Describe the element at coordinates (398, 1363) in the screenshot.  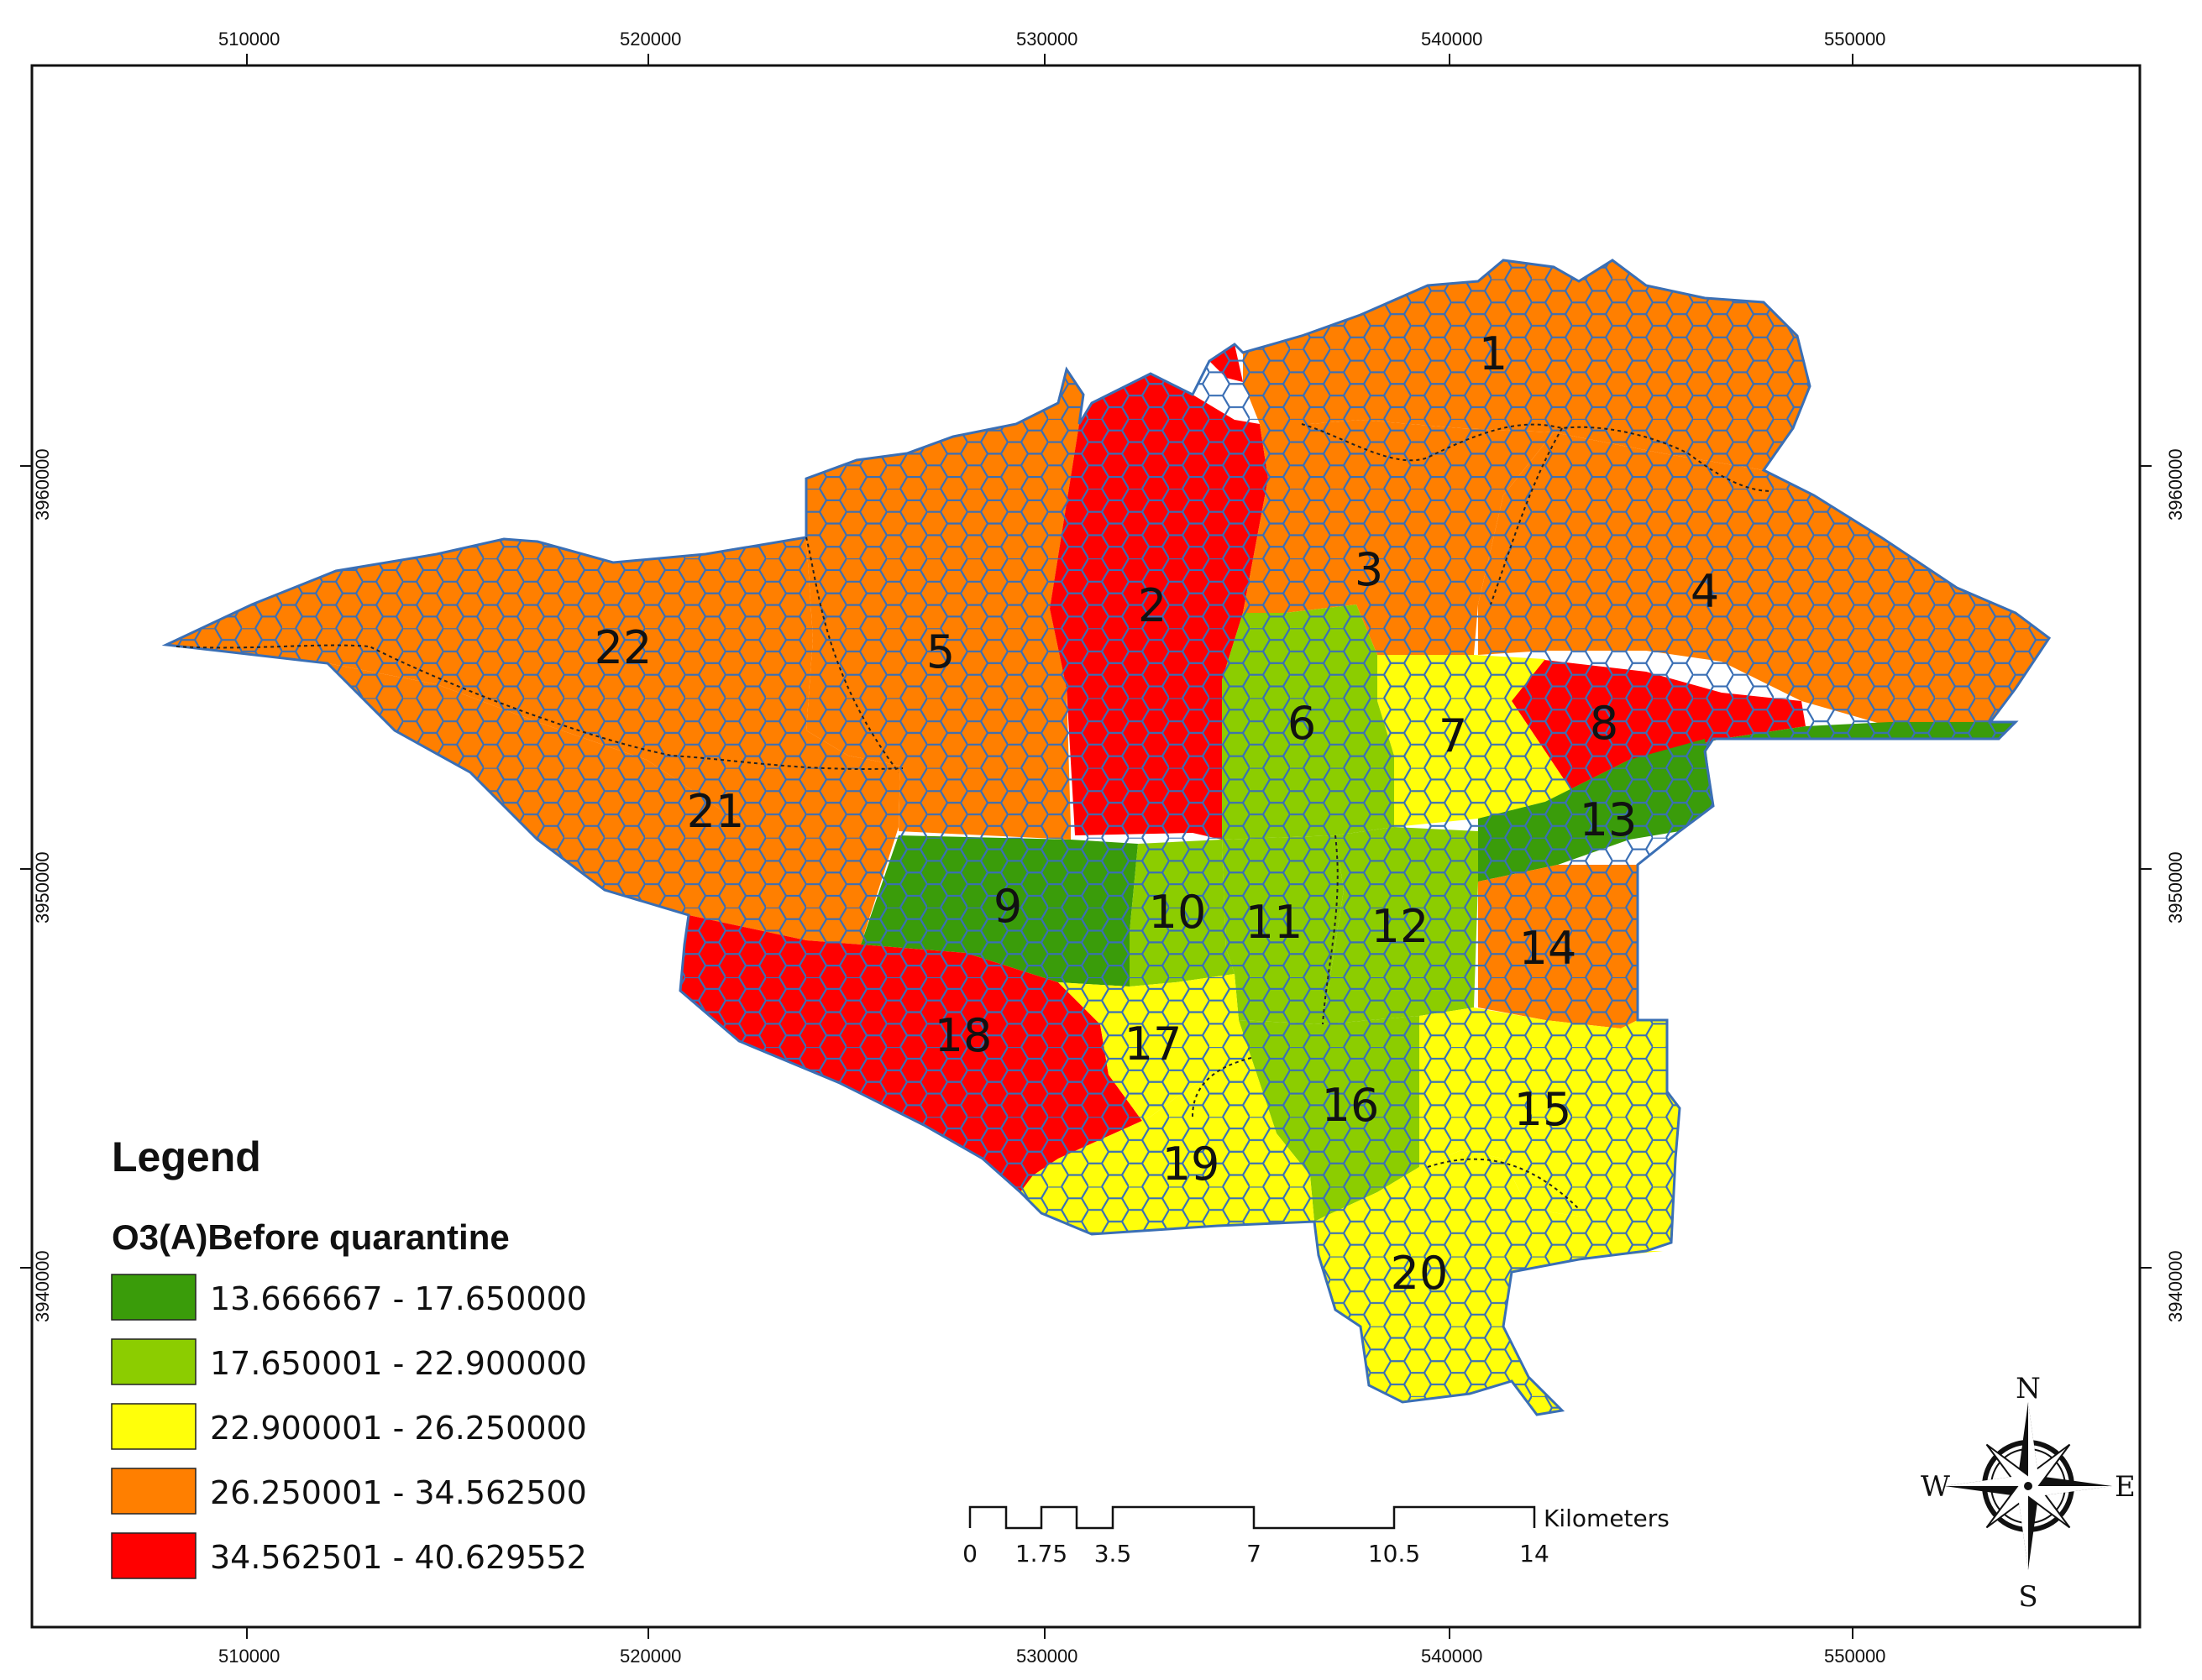
I see `legend-label: 17.650001 - 22.900000` at that location.